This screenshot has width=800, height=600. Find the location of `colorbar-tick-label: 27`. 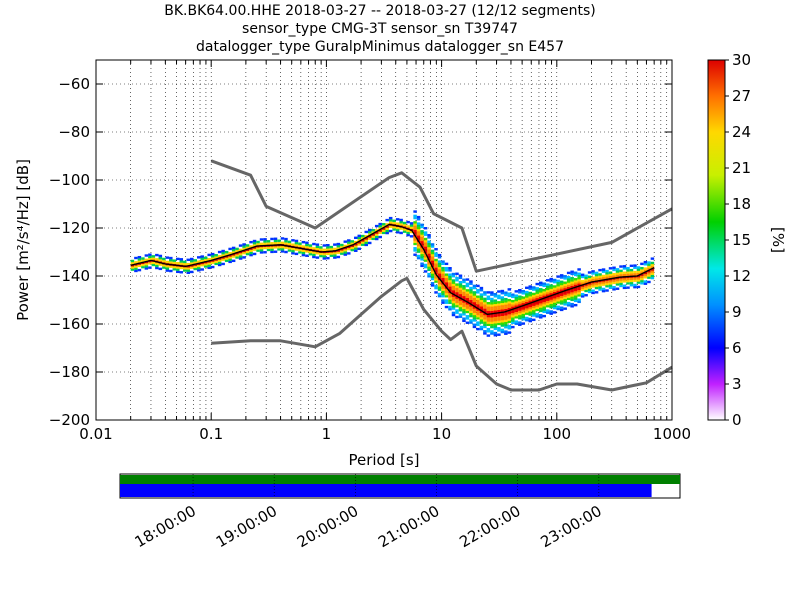

colorbar-tick-label: 27 is located at coordinates (741, 96).